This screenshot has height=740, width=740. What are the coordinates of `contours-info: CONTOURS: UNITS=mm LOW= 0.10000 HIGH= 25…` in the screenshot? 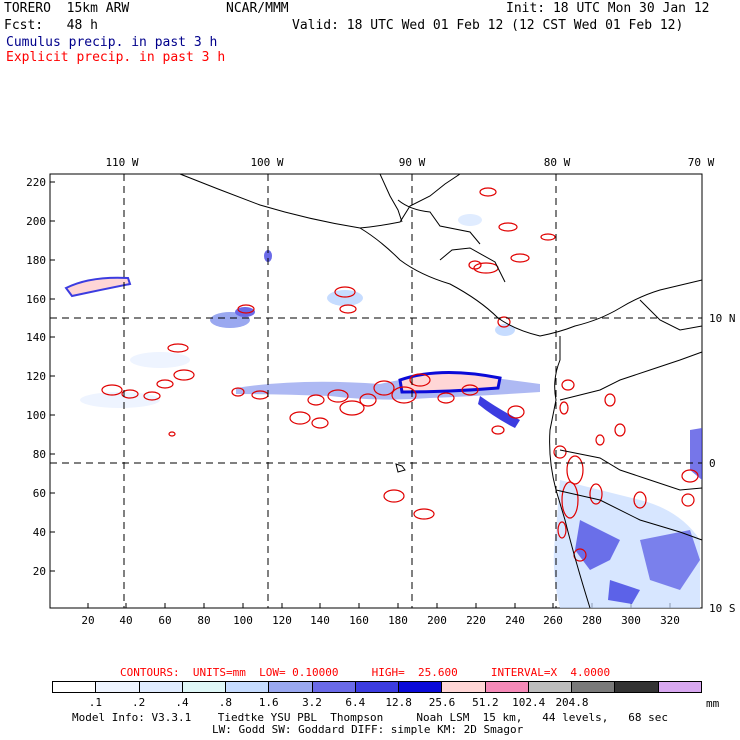 It's located at (365, 672).